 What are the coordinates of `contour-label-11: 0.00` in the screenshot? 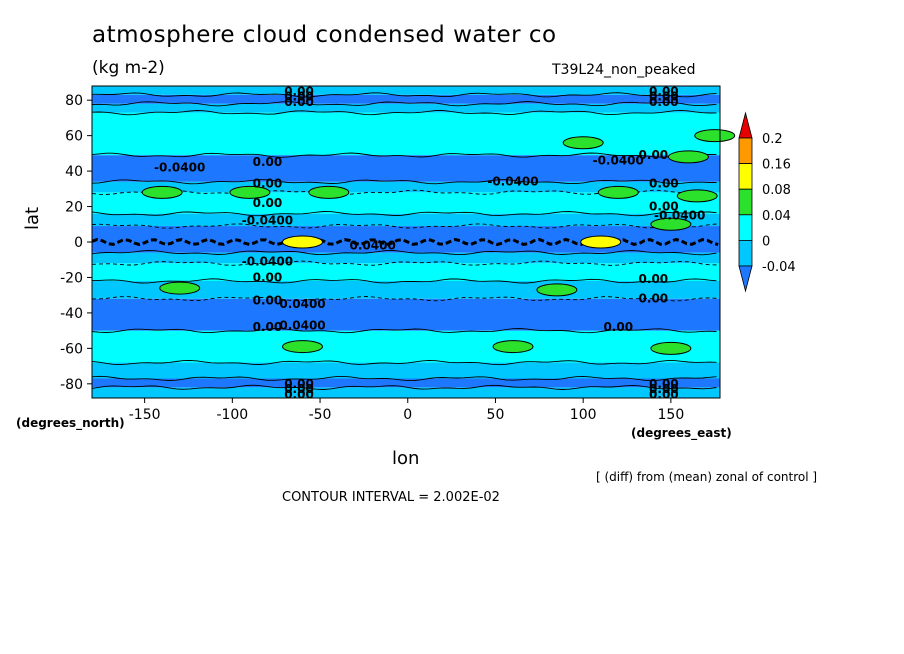 It's located at (268, 184).